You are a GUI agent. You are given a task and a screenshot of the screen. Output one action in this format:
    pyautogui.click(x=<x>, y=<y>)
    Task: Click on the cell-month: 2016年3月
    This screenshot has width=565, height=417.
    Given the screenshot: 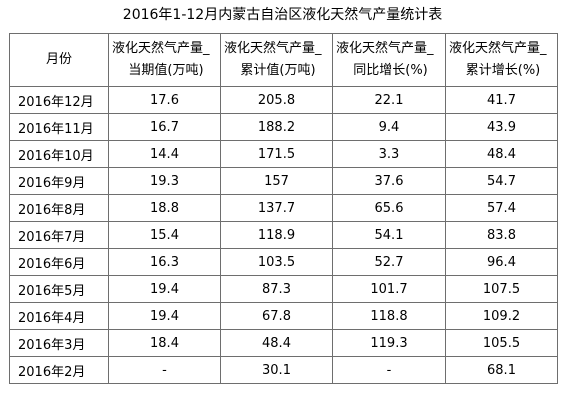 What is the action you would take?
    pyautogui.click(x=59, y=343)
    